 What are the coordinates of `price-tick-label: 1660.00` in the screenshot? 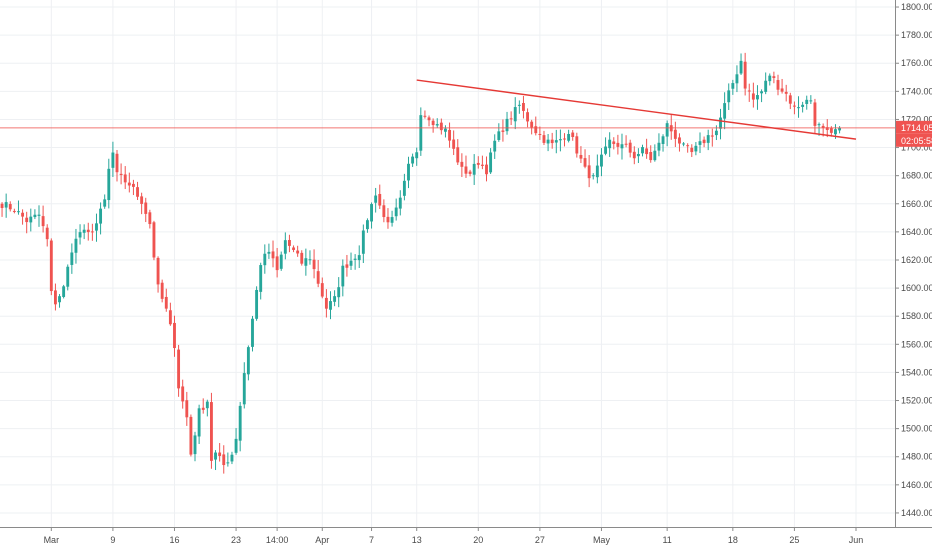 It's located at (916, 204).